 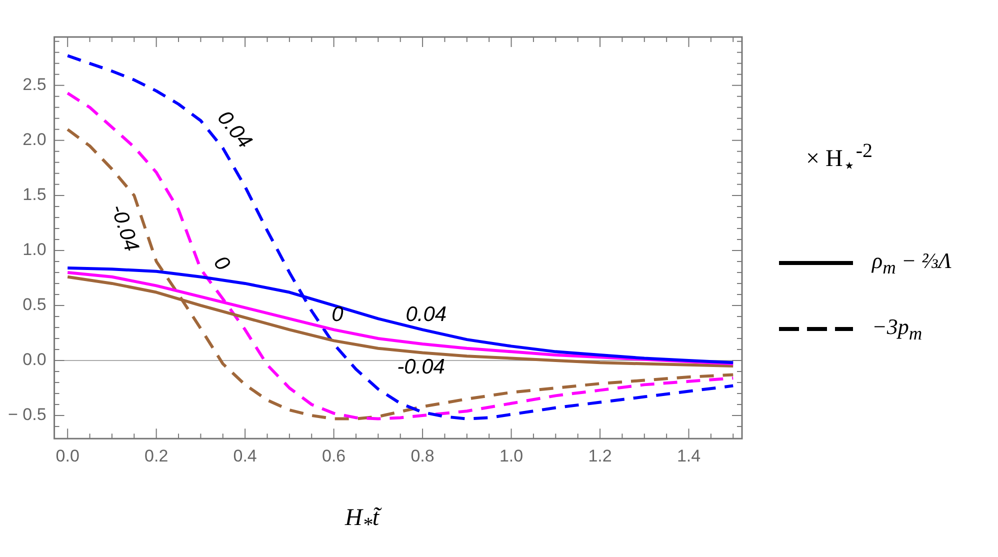 I want to click on x-tick-label: 0.6, so click(x=334, y=456).